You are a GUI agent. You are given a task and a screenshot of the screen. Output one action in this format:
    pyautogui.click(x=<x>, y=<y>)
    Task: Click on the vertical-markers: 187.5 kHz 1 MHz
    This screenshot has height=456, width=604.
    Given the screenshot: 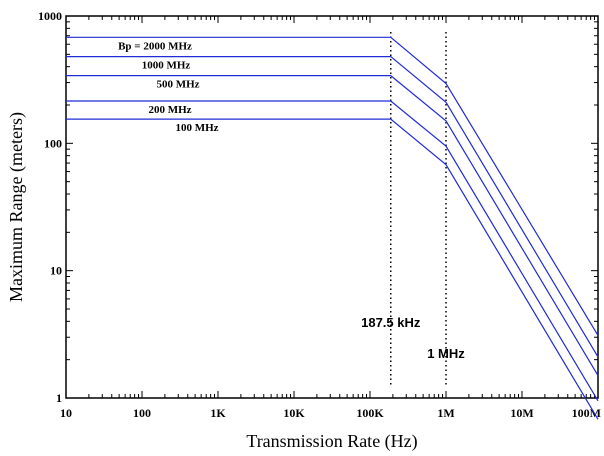 What is the action you would take?
    pyautogui.click(x=413, y=209)
    